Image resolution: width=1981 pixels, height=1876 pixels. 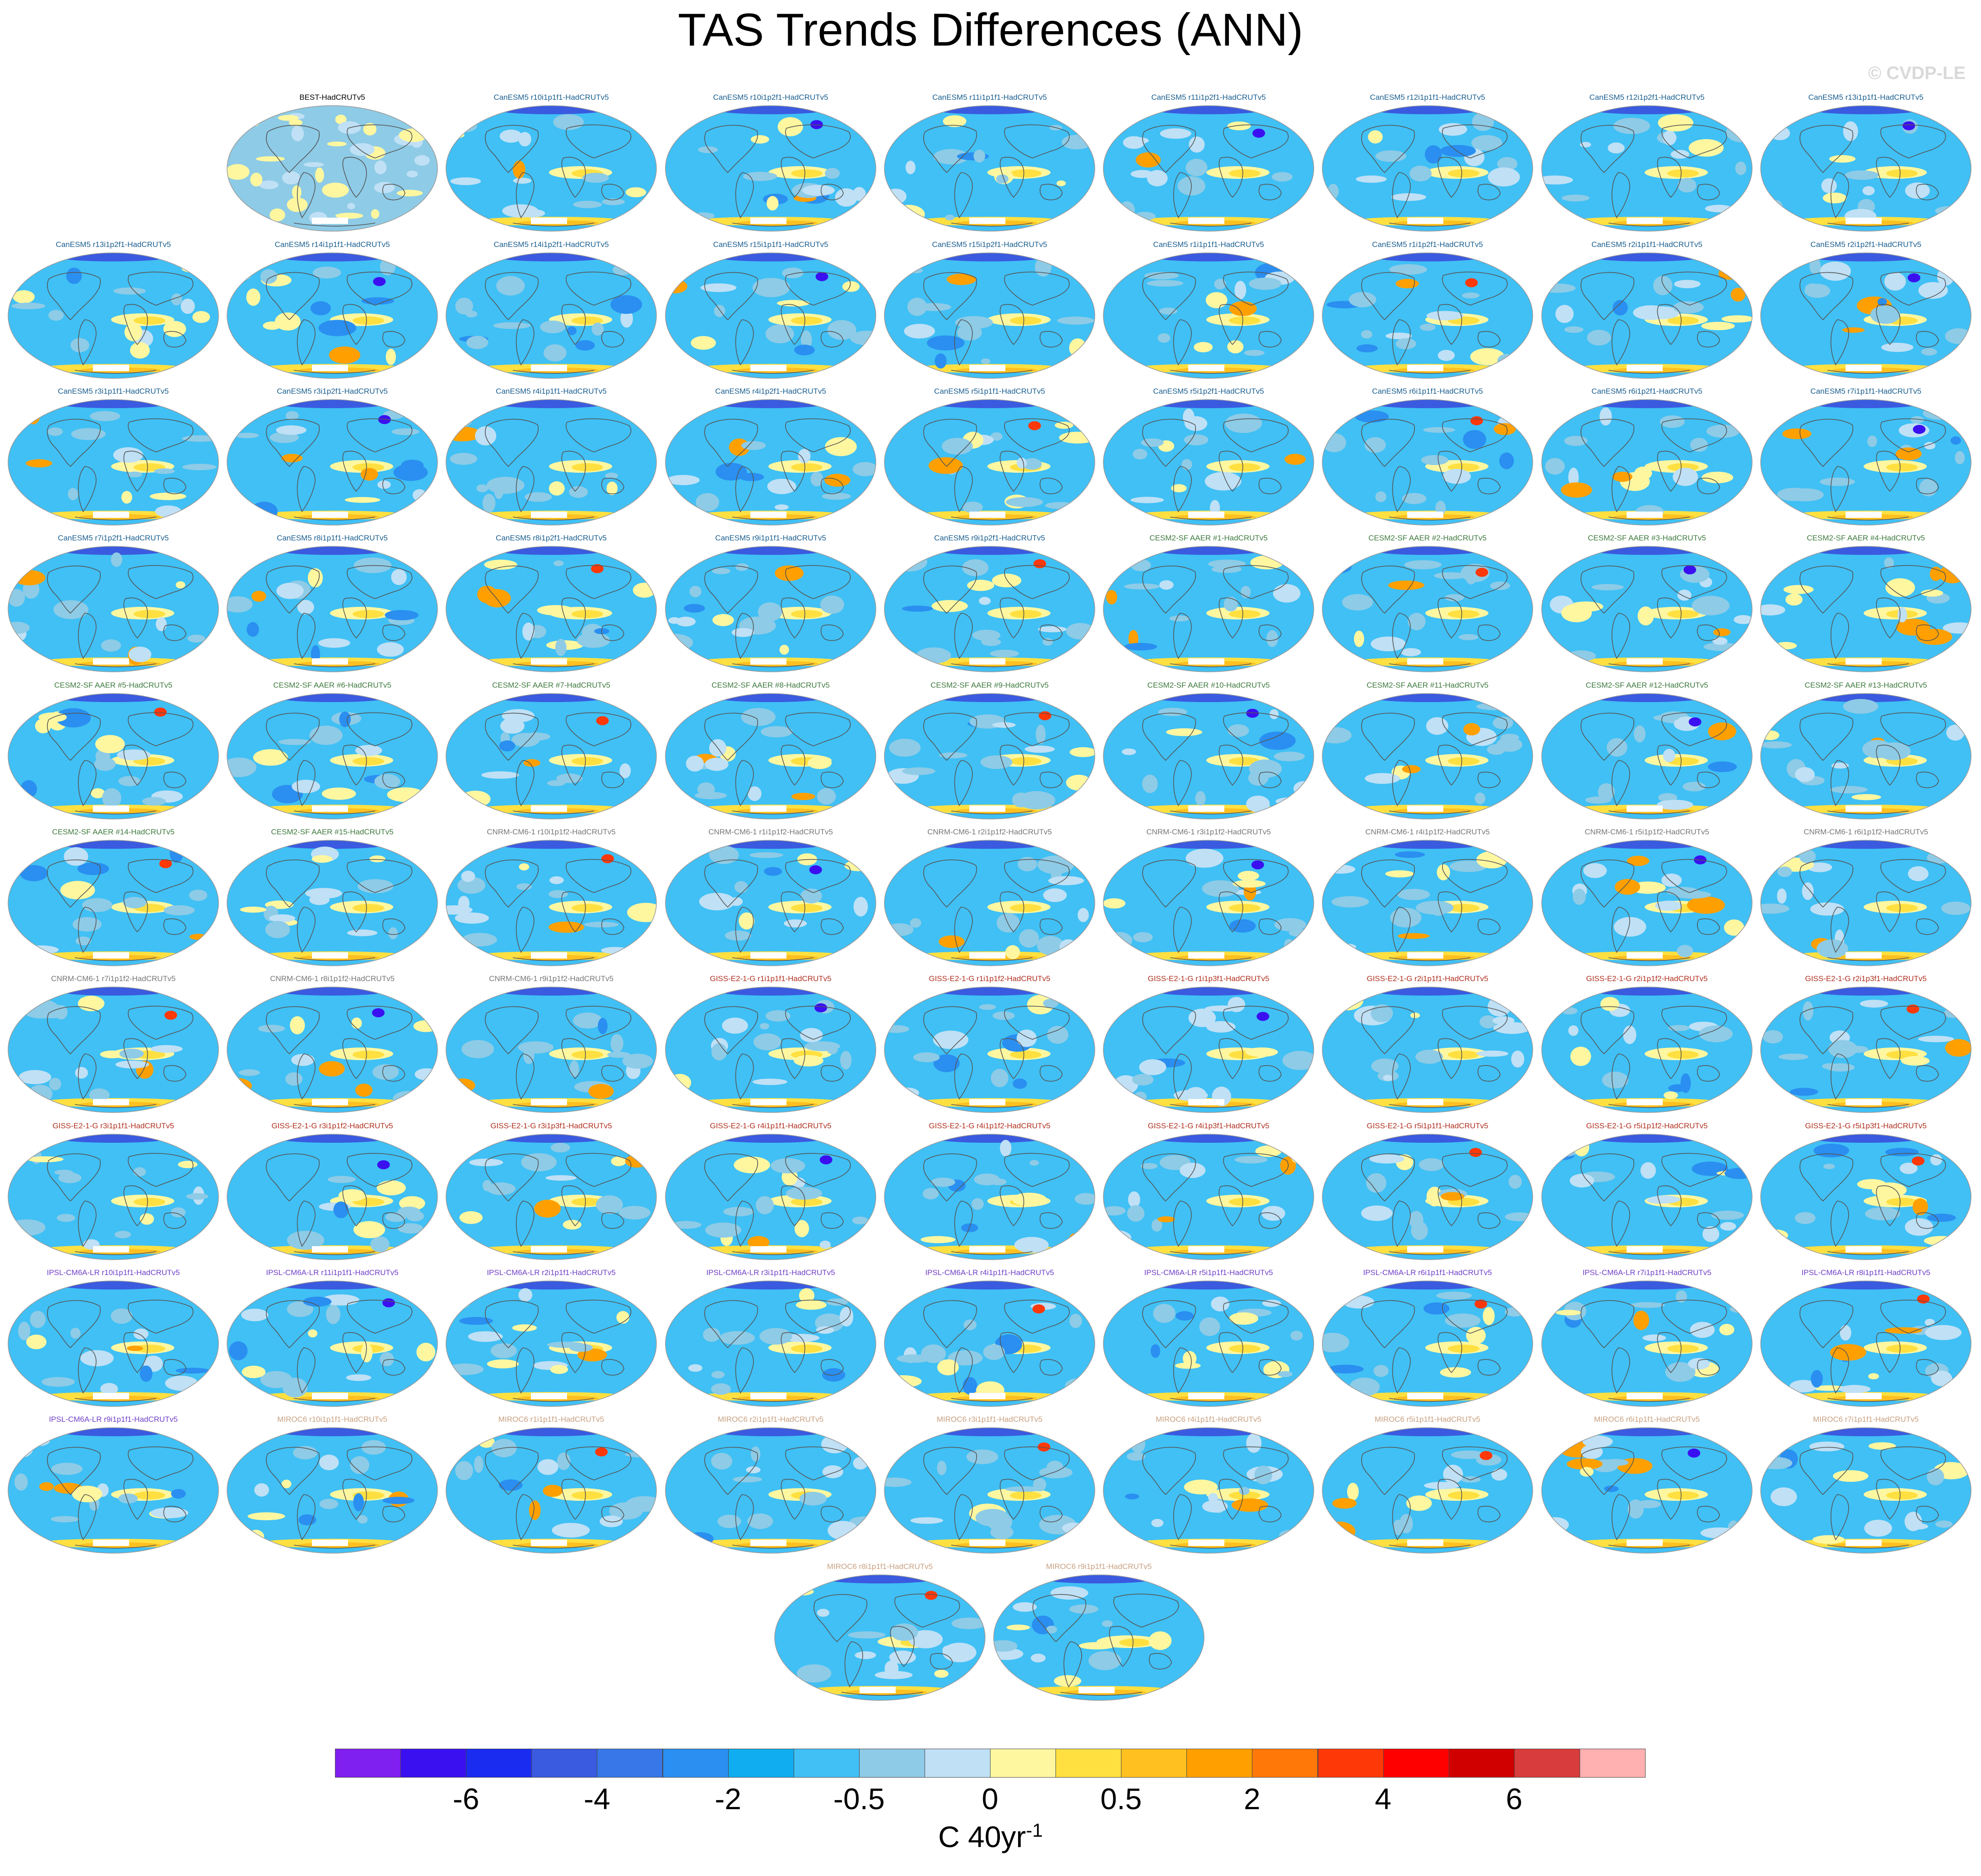 What do you see at coordinates (1208, 311) in the screenshot?
I see `map-panel: CanESM5 r1i1p1f1-HadCRUTv5` at bounding box center [1208, 311].